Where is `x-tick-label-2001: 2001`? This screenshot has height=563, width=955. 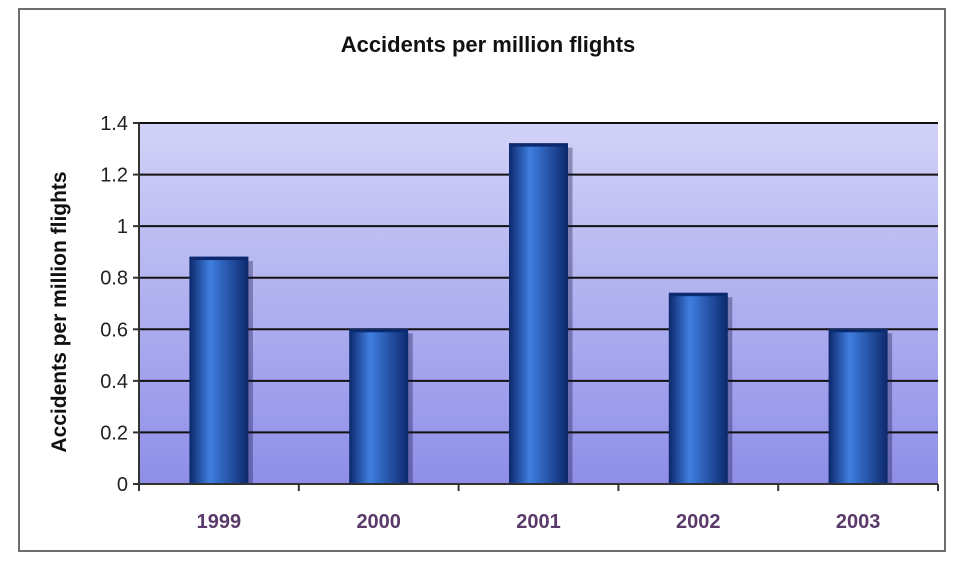 x-tick-label-2001: 2001 is located at coordinates (538, 522).